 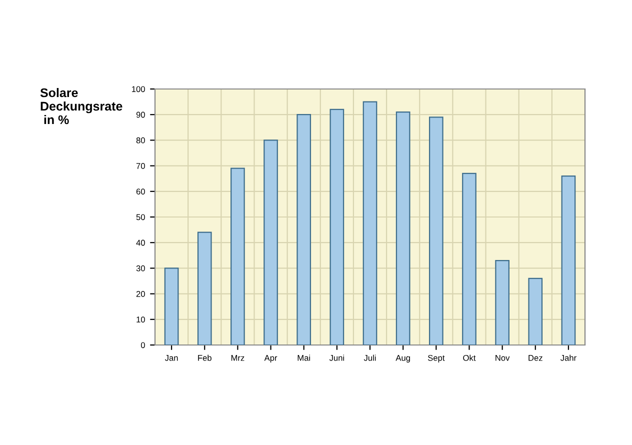 What do you see at coordinates (304, 357) in the screenshot?
I see `x-tick-label: Mai` at bounding box center [304, 357].